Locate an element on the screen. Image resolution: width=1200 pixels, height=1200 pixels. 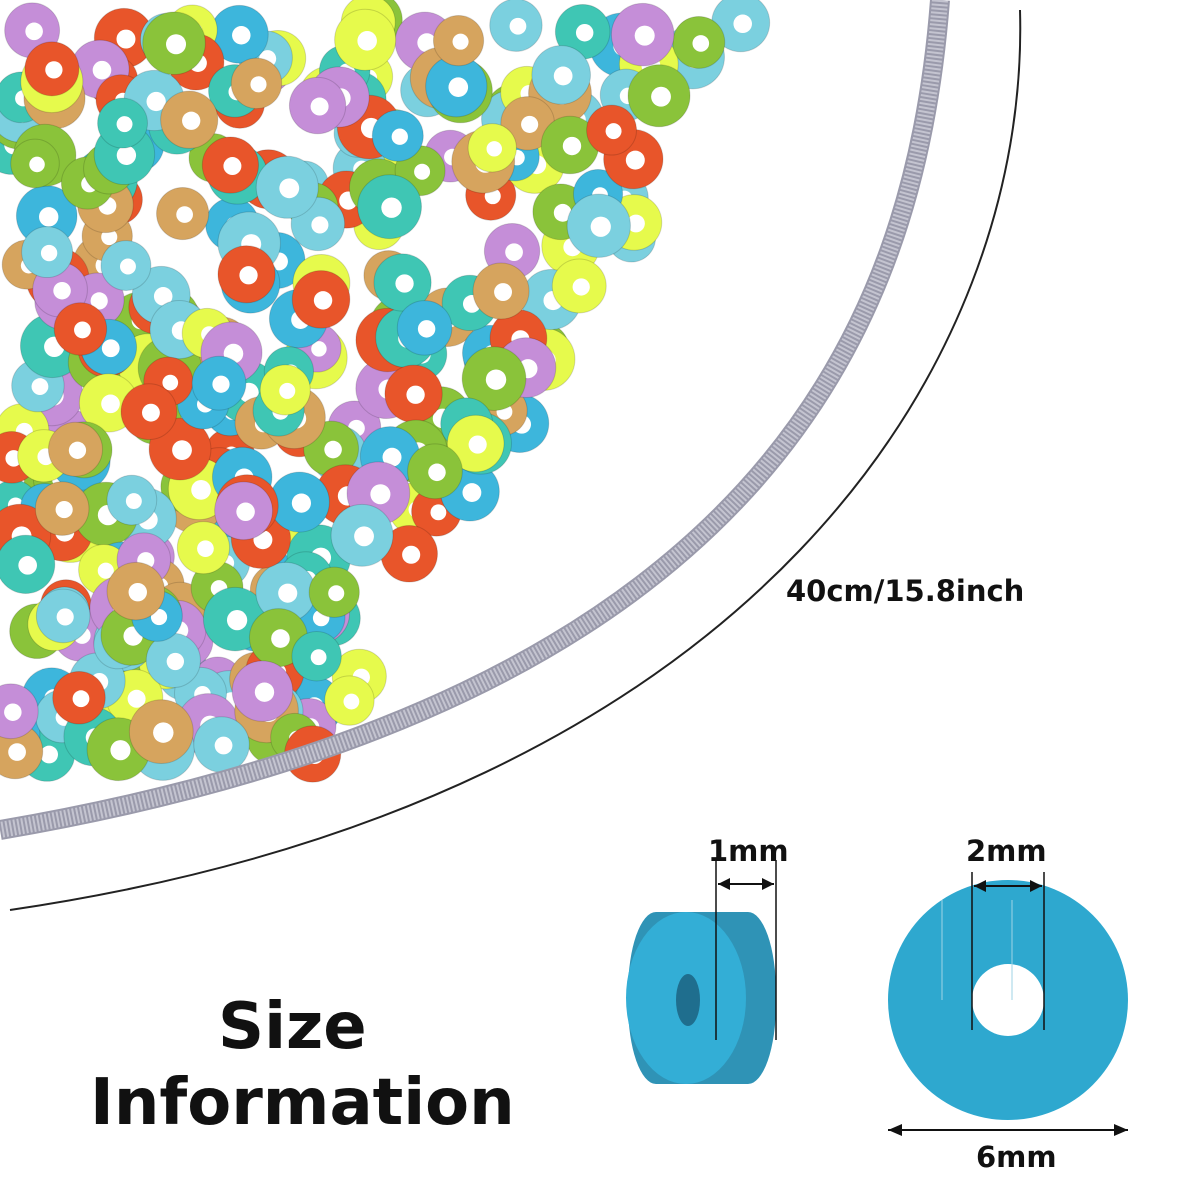
page-title-line2: Information is located at coordinates (302, 1103).